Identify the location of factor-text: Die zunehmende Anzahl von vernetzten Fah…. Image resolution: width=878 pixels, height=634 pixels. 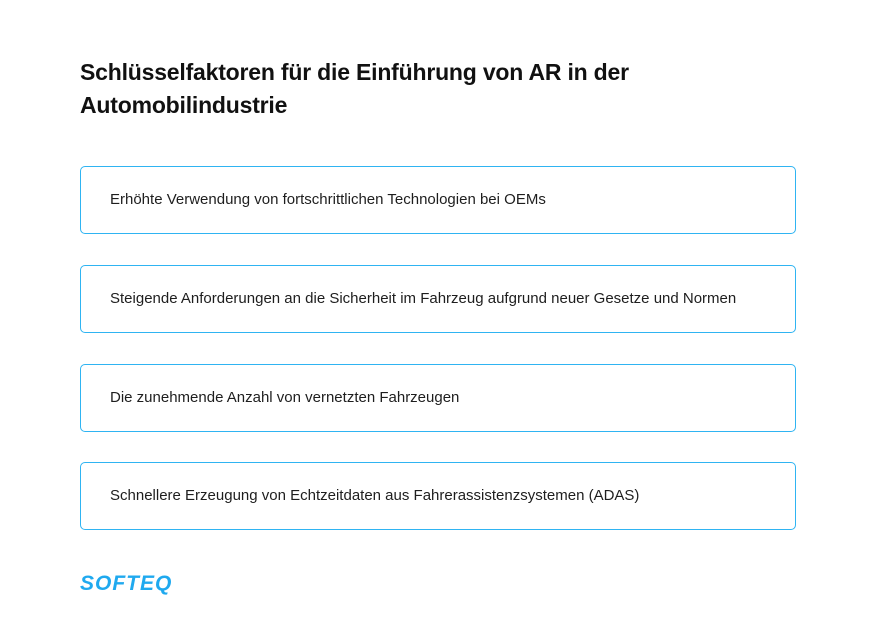
(285, 397).